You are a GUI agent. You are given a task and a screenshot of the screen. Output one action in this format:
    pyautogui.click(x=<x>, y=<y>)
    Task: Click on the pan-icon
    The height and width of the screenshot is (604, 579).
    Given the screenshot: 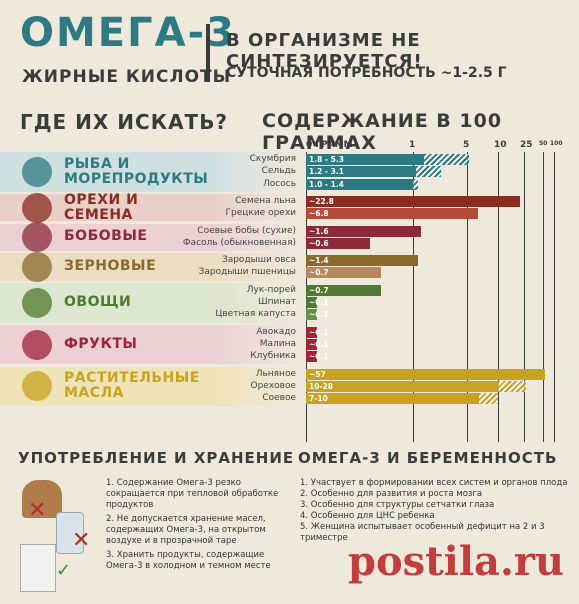 What is the action you would take?
    pyautogui.click(x=42, y=499)
    